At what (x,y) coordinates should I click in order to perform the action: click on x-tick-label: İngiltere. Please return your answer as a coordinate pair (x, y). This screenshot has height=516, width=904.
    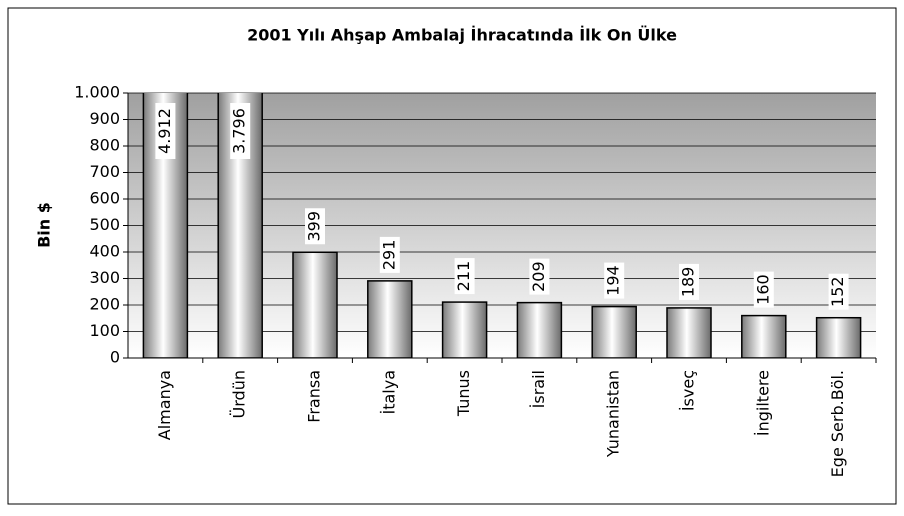
    Looking at the image, I should click on (762, 403).